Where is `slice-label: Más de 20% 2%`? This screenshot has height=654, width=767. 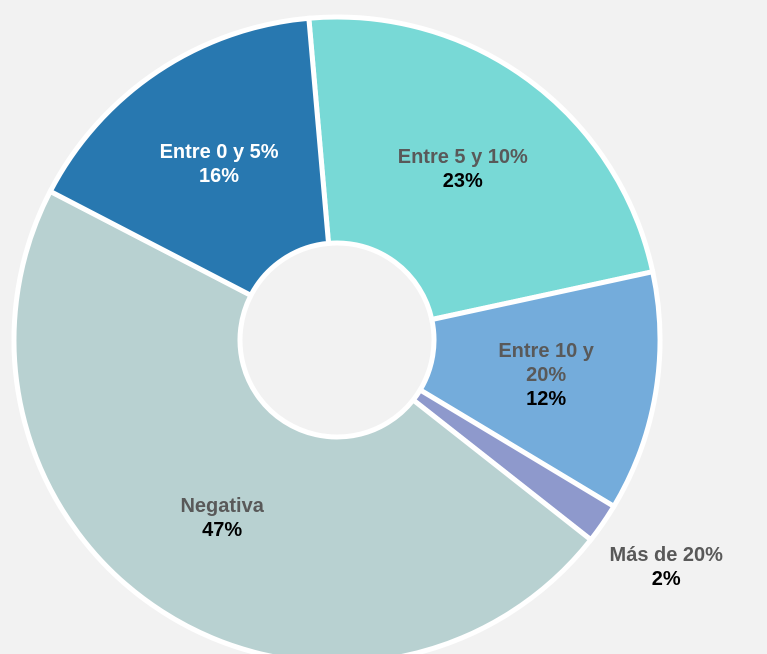 slice-label: Más de 20% 2% is located at coordinates (666, 567).